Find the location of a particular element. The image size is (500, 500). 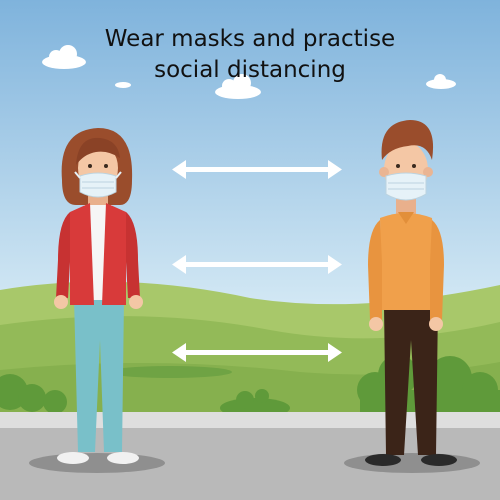

headline-line-1: Wear masks and practise is located at coordinates (250, 39).